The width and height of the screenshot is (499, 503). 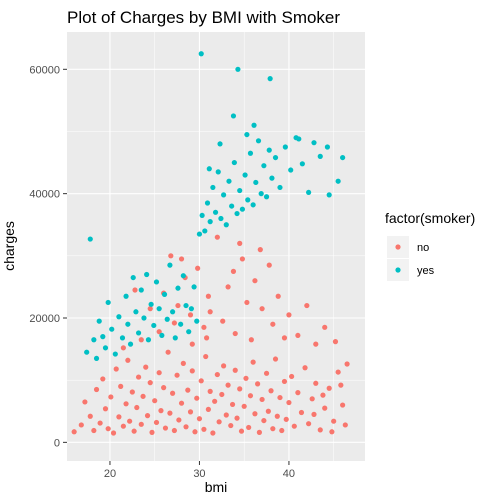 What do you see at coordinates (430, 218) in the screenshot?
I see `legend-title: factor(smoker)` at bounding box center [430, 218].